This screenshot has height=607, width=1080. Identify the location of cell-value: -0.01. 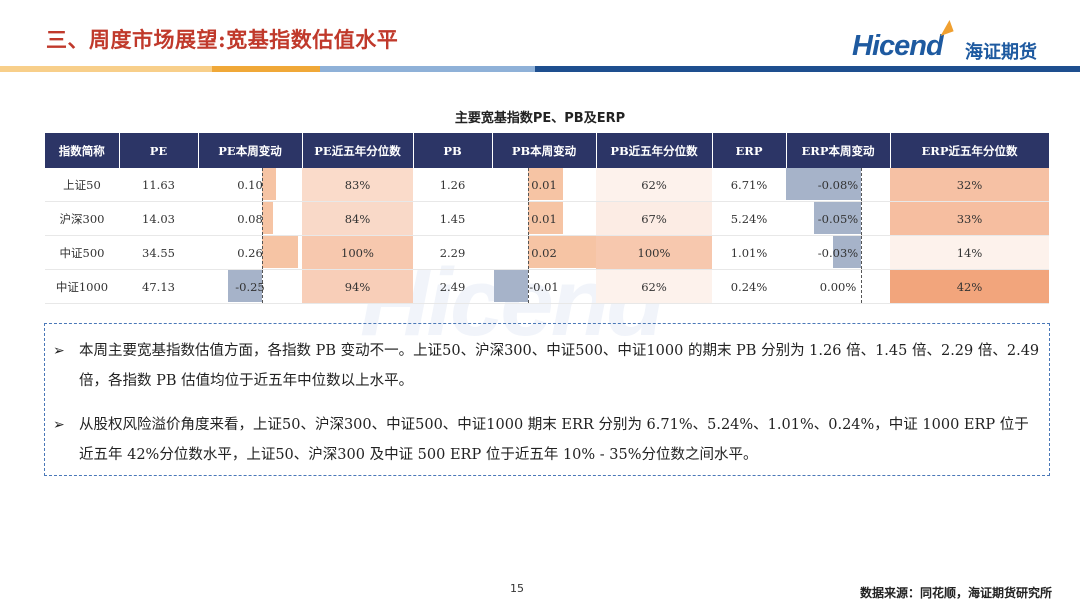
(544, 286).